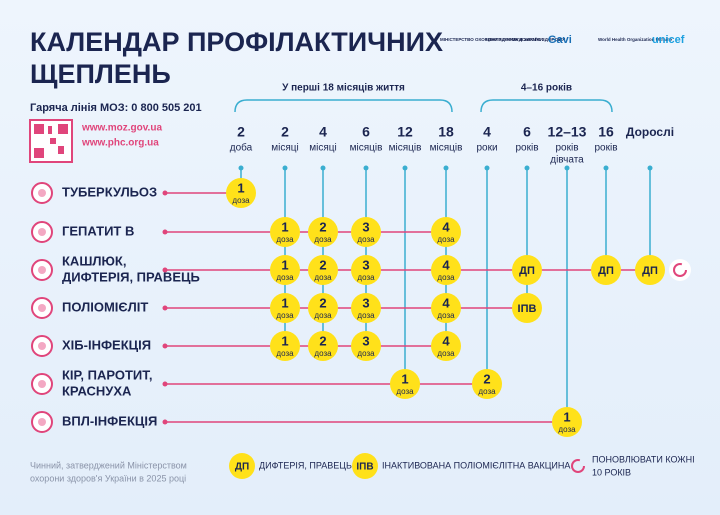 This screenshot has width=720, height=515. Describe the element at coordinates (446, 132) in the screenshot. I see `column-num: 18` at that location.